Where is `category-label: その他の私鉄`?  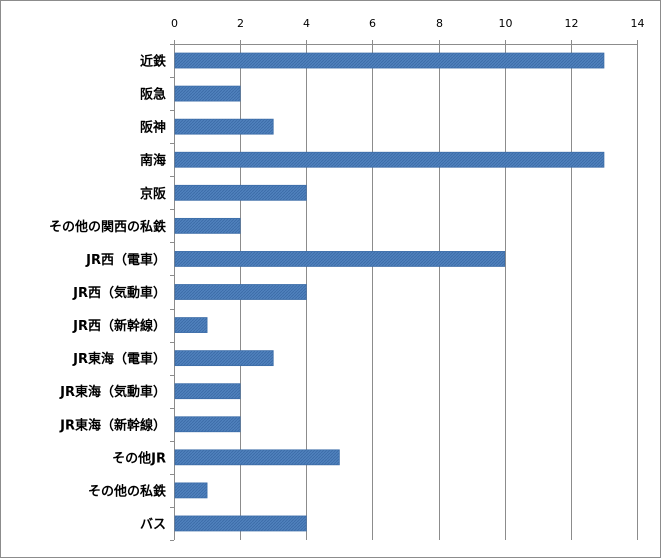
category-label: その他の私鉄 is located at coordinates (127, 491).